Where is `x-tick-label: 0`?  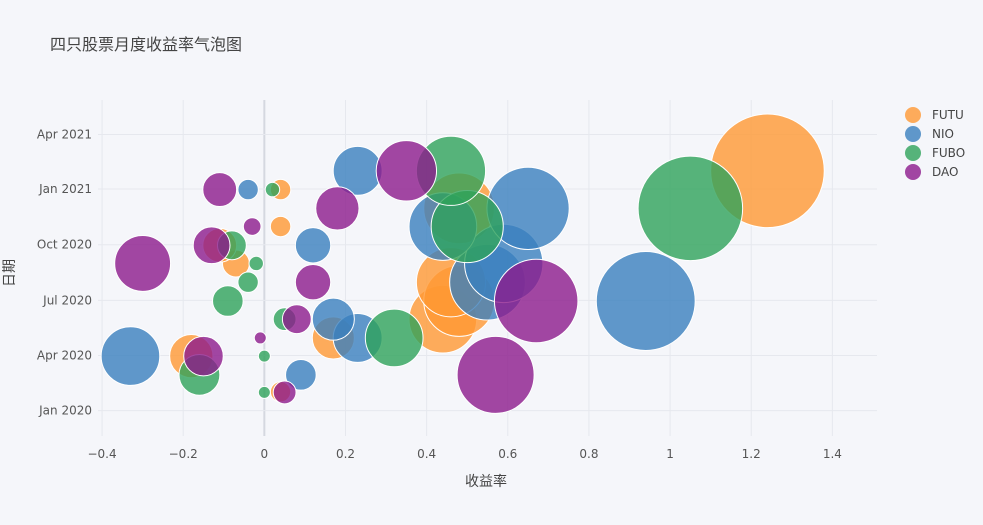
x-tick-label: 0 is located at coordinates (265, 454).